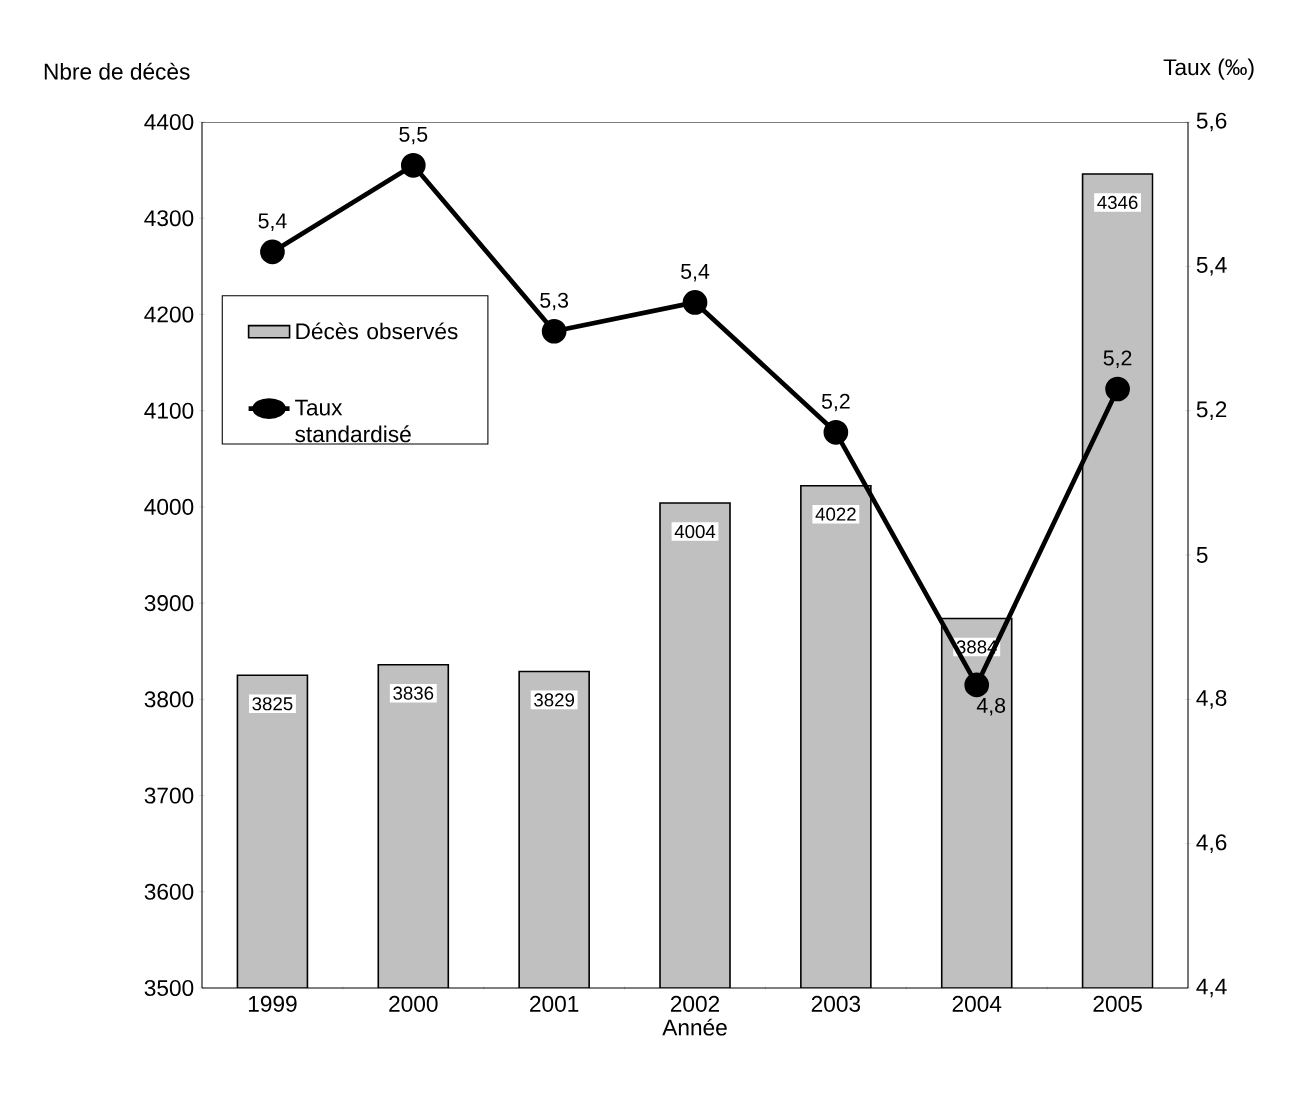  Describe the element at coordinates (169, 891) in the screenshot. I see `y-tick-label: 3600` at that location.